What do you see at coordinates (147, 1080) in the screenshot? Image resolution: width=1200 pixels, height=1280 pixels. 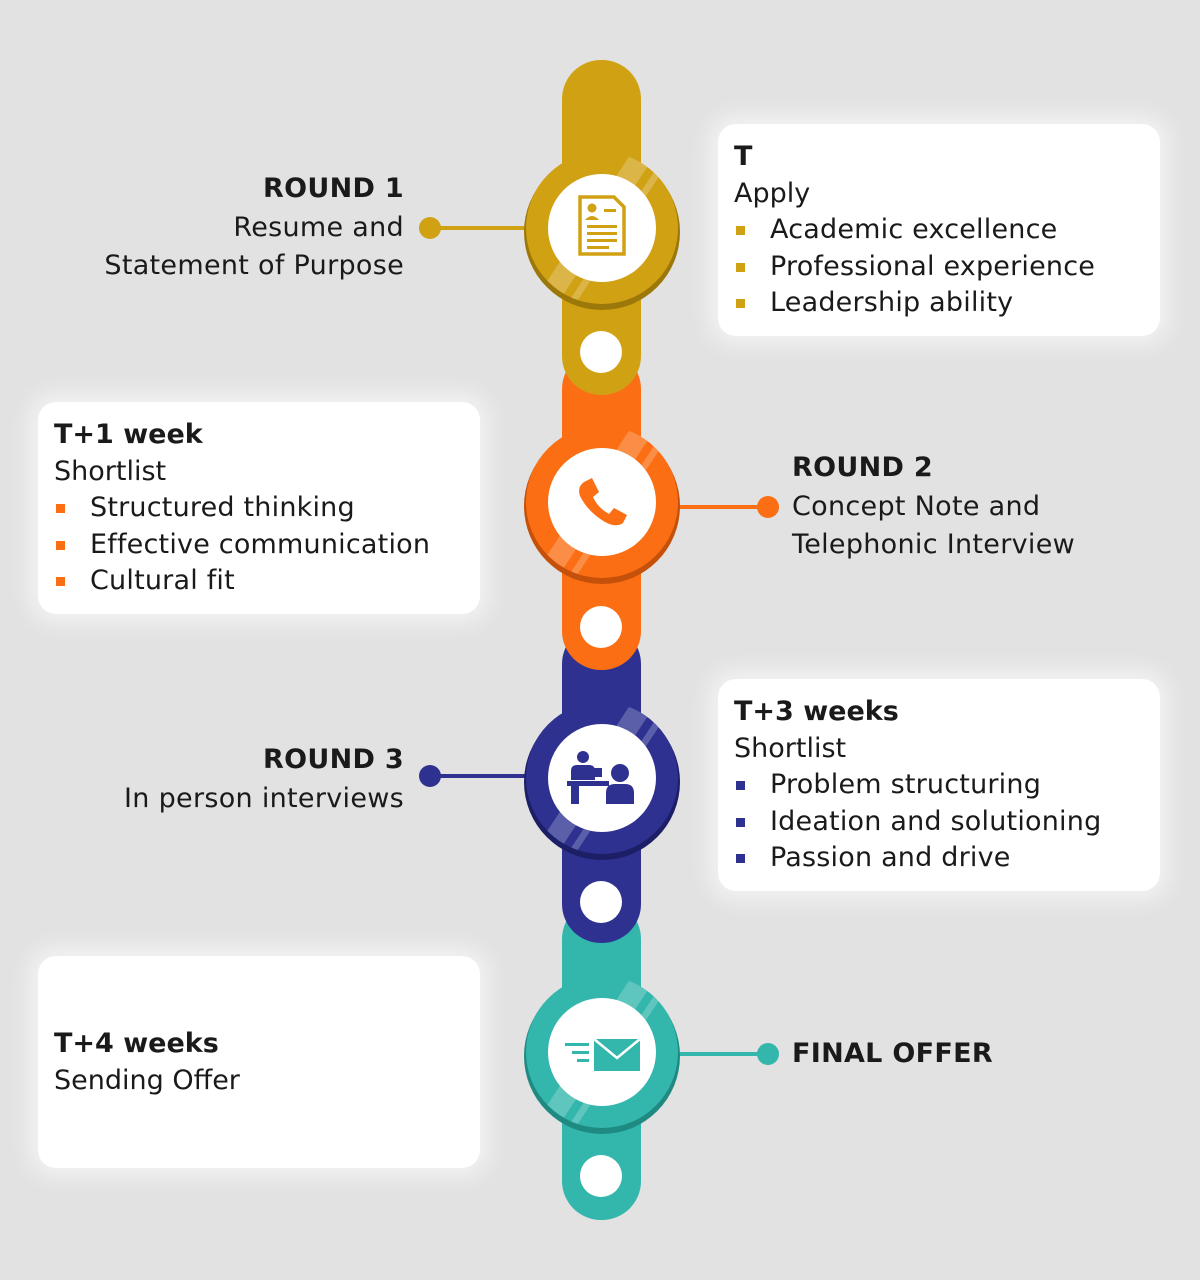 I see `step-4-stage: Sending Offer` at bounding box center [147, 1080].